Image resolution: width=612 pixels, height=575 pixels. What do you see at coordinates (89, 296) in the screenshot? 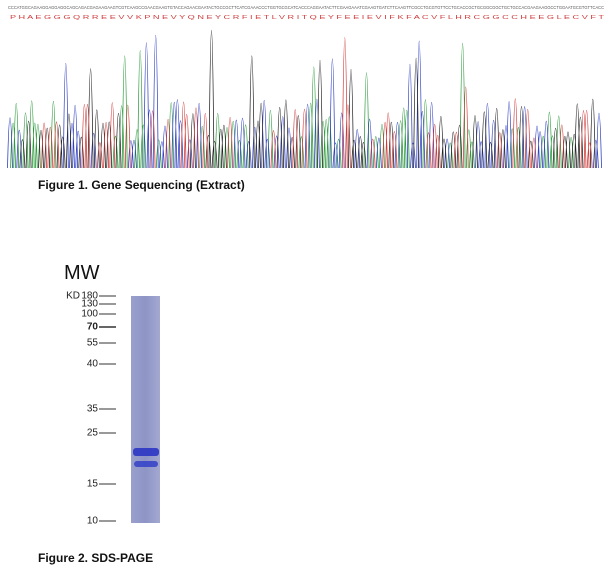
I see `marker-label: 180` at bounding box center [89, 296].